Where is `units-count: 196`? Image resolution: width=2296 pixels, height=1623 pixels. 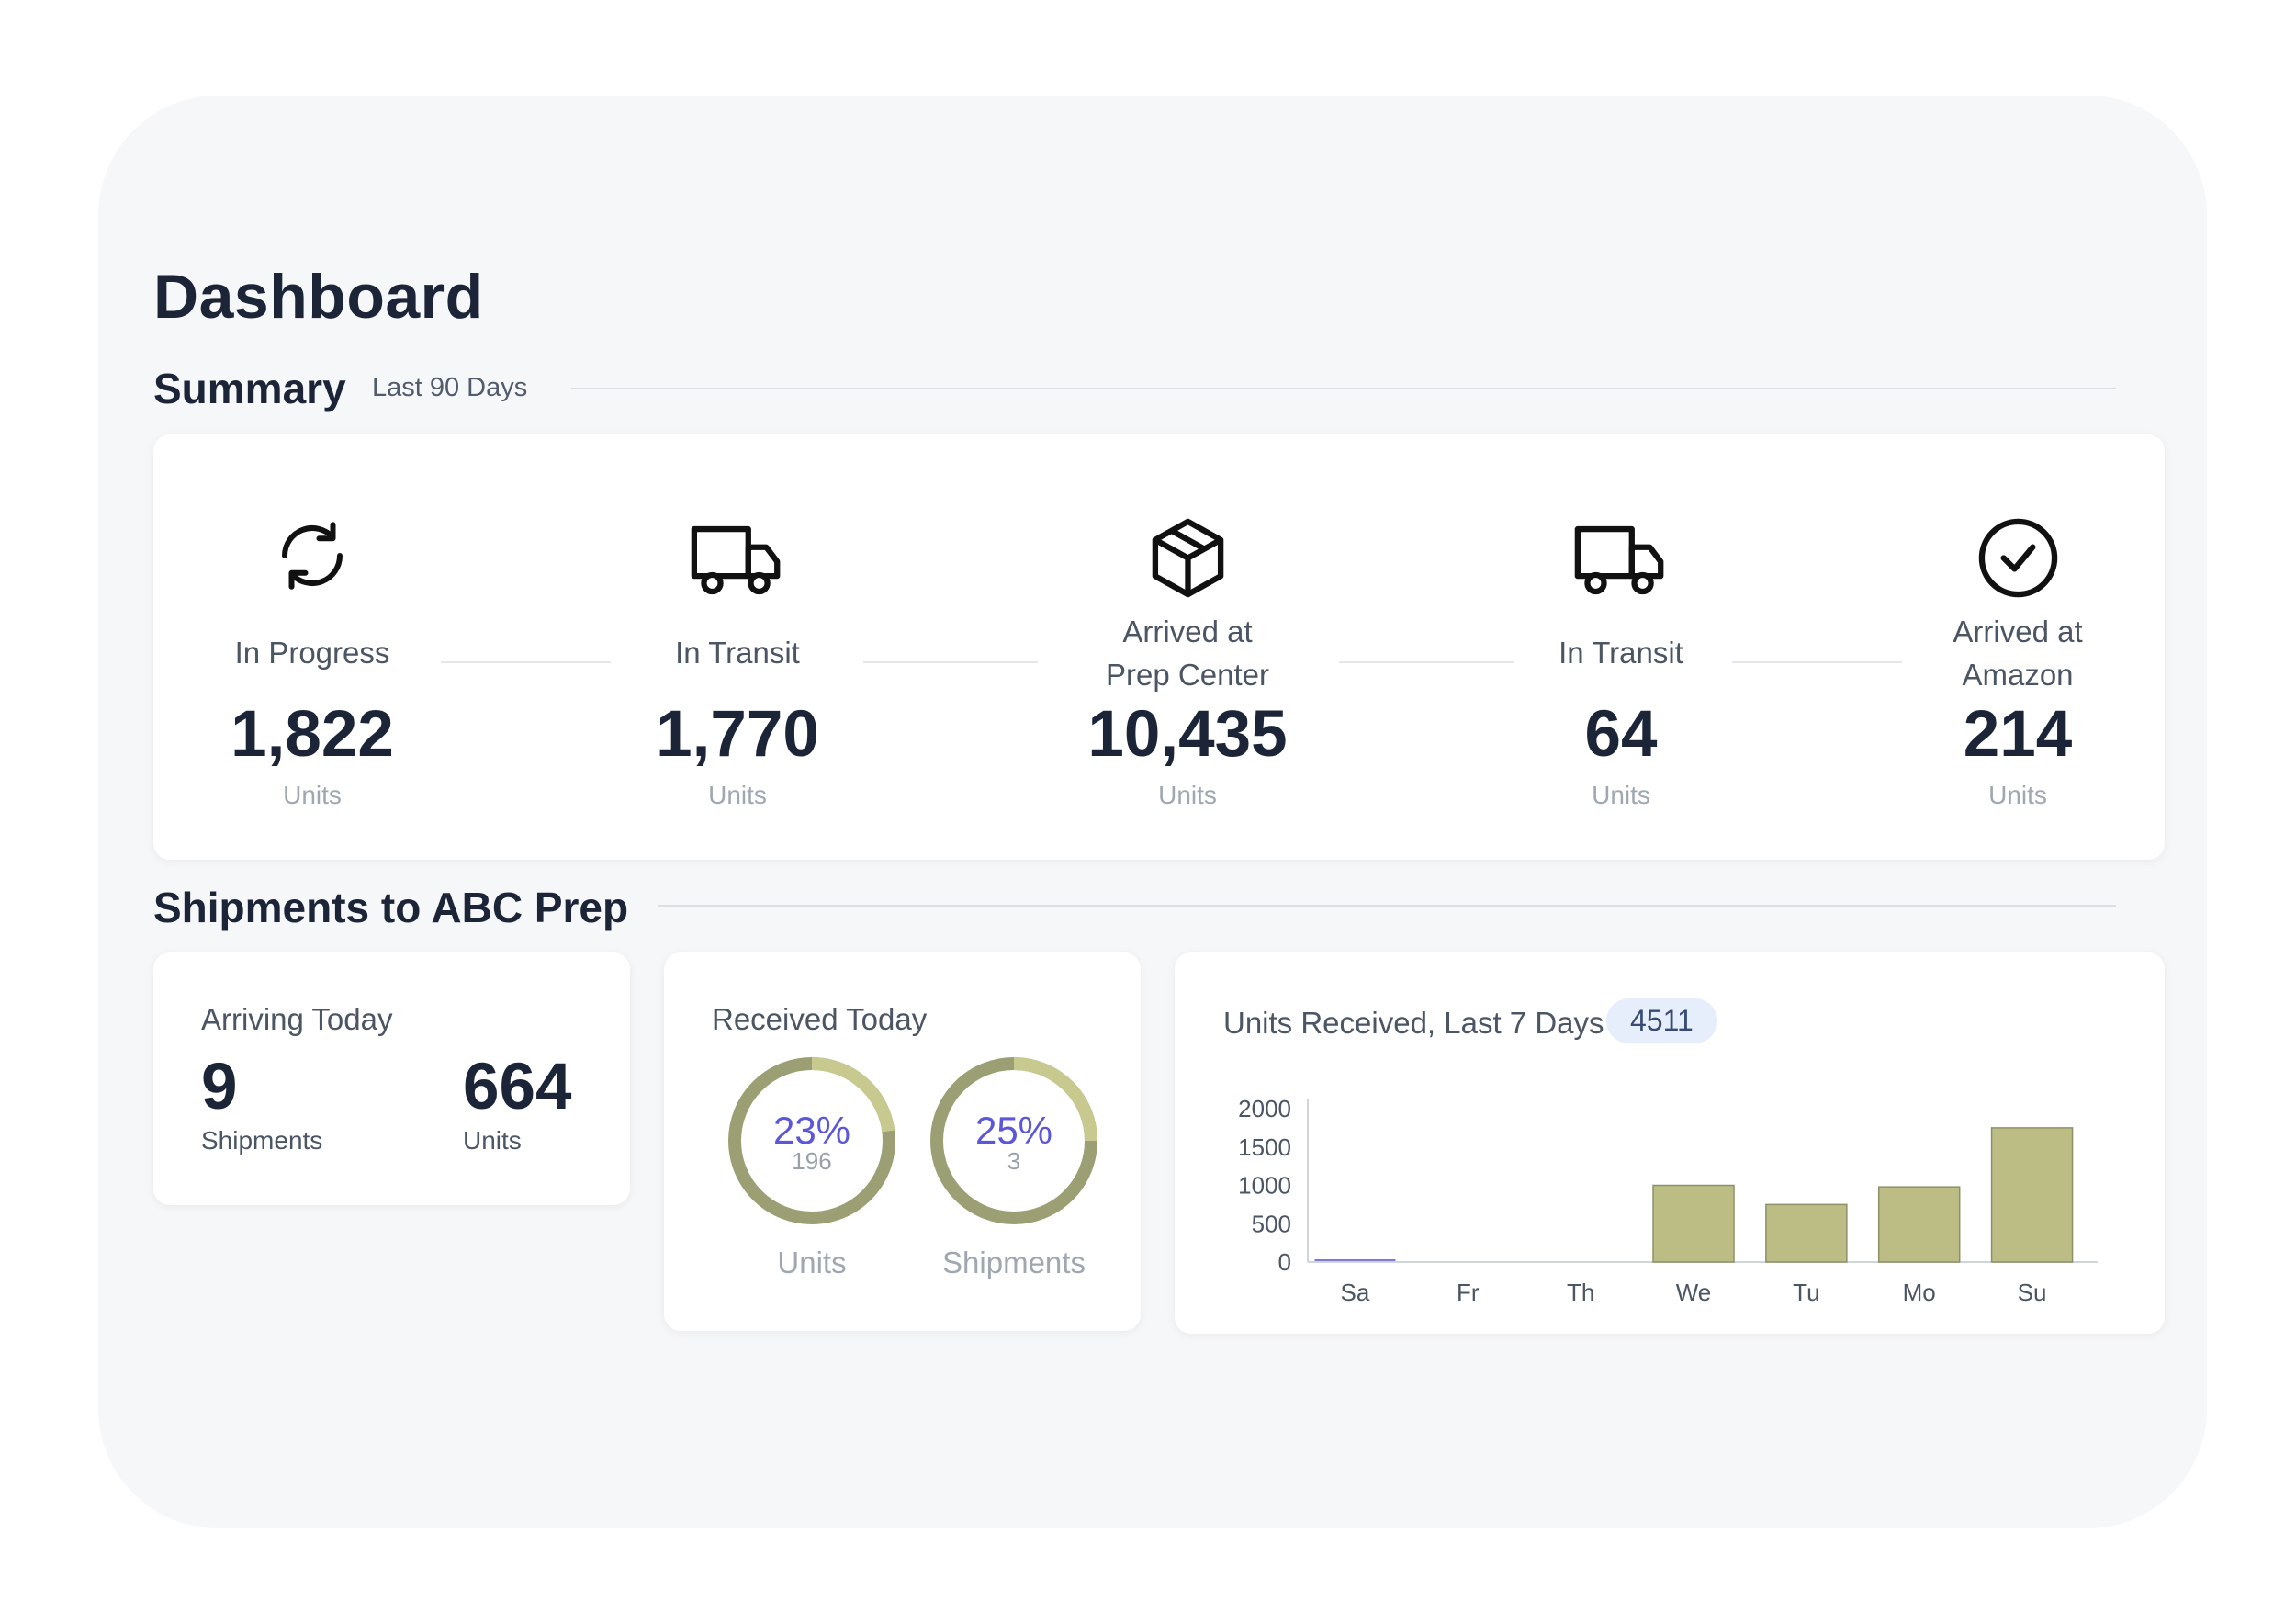 units-count: 196 is located at coordinates (812, 1161).